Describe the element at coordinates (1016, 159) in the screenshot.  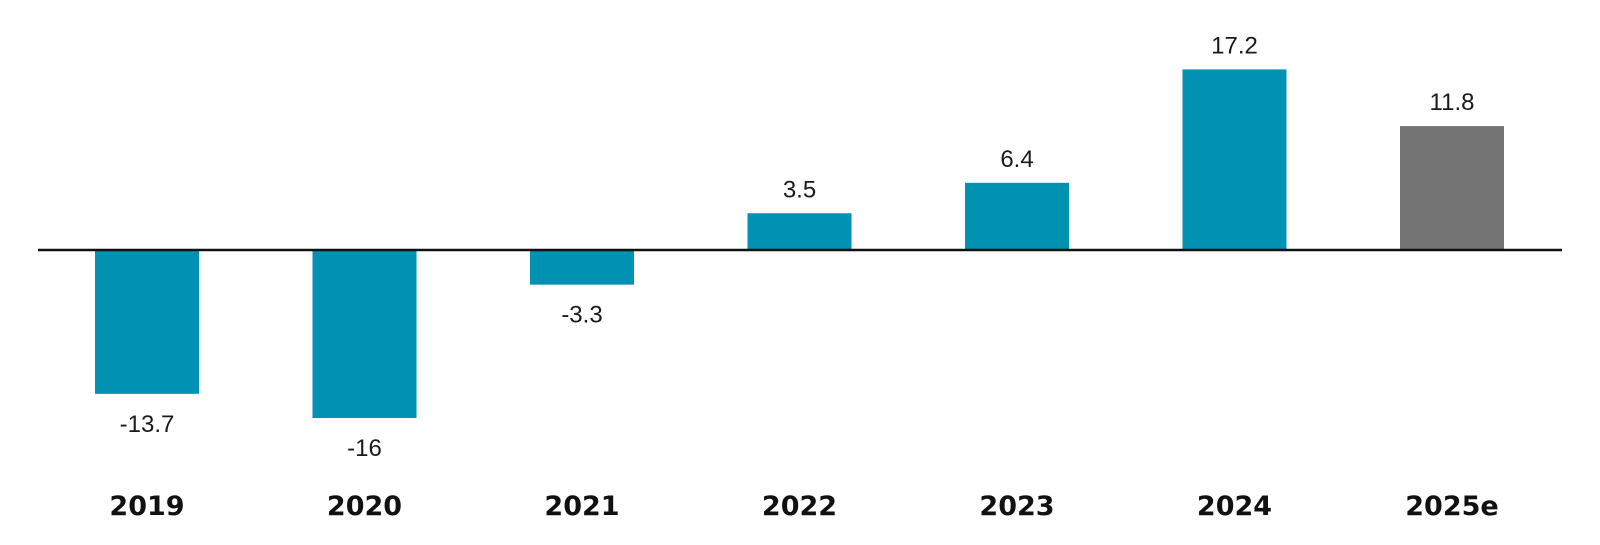
I see `value-label-2023: 6.4` at that location.